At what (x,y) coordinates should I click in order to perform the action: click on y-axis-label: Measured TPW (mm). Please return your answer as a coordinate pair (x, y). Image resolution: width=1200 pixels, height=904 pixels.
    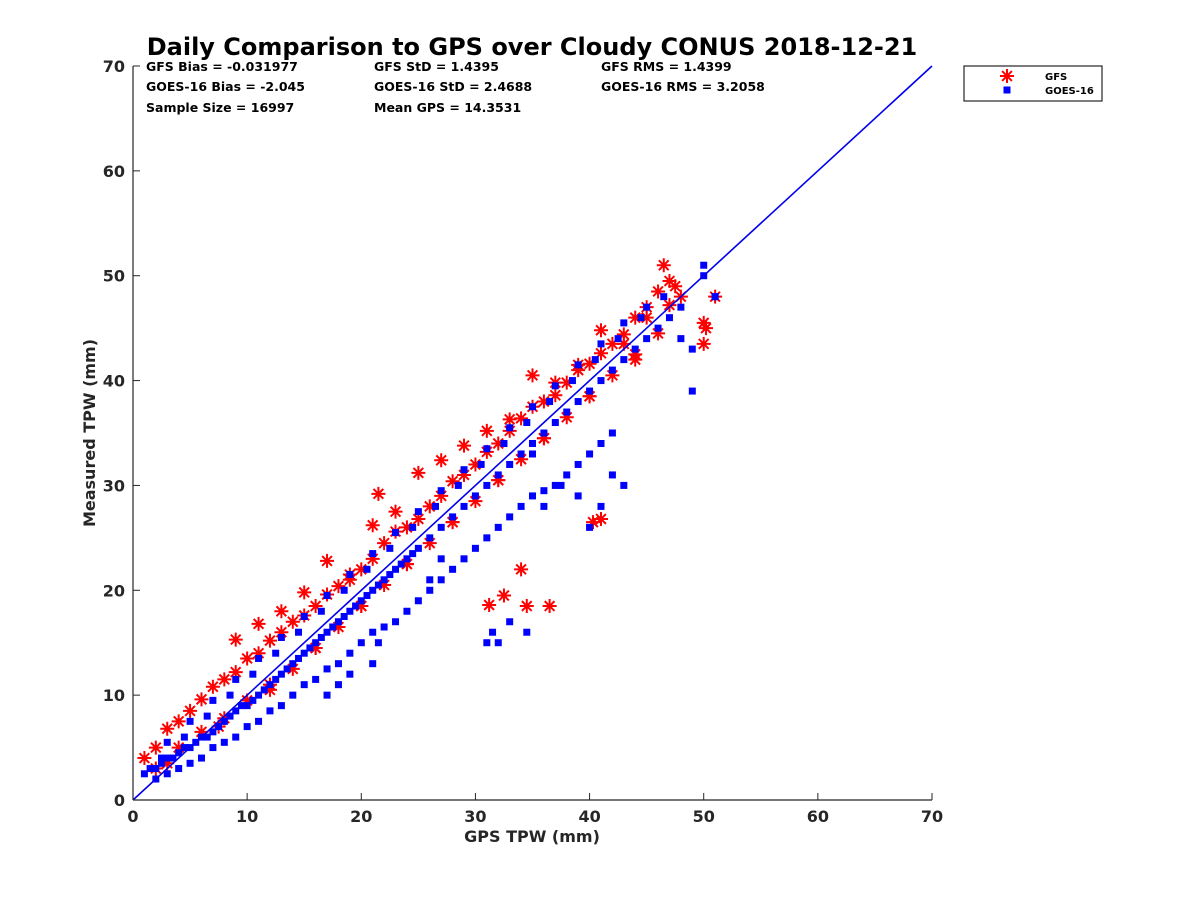
    Looking at the image, I should click on (89, 433).